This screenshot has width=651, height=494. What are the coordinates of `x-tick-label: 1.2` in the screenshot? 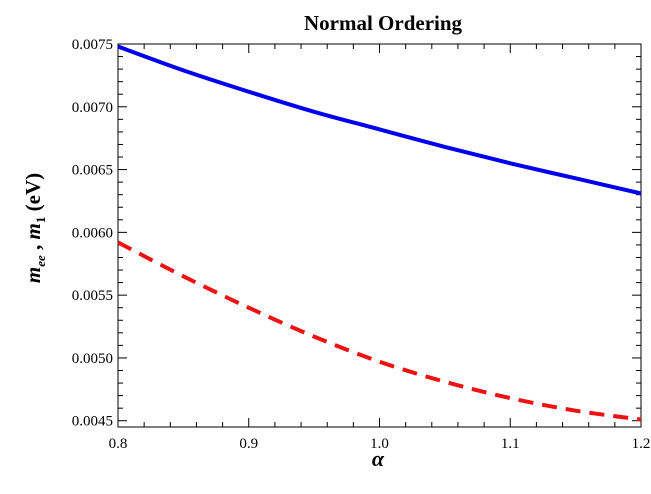 It's located at (641, 444).